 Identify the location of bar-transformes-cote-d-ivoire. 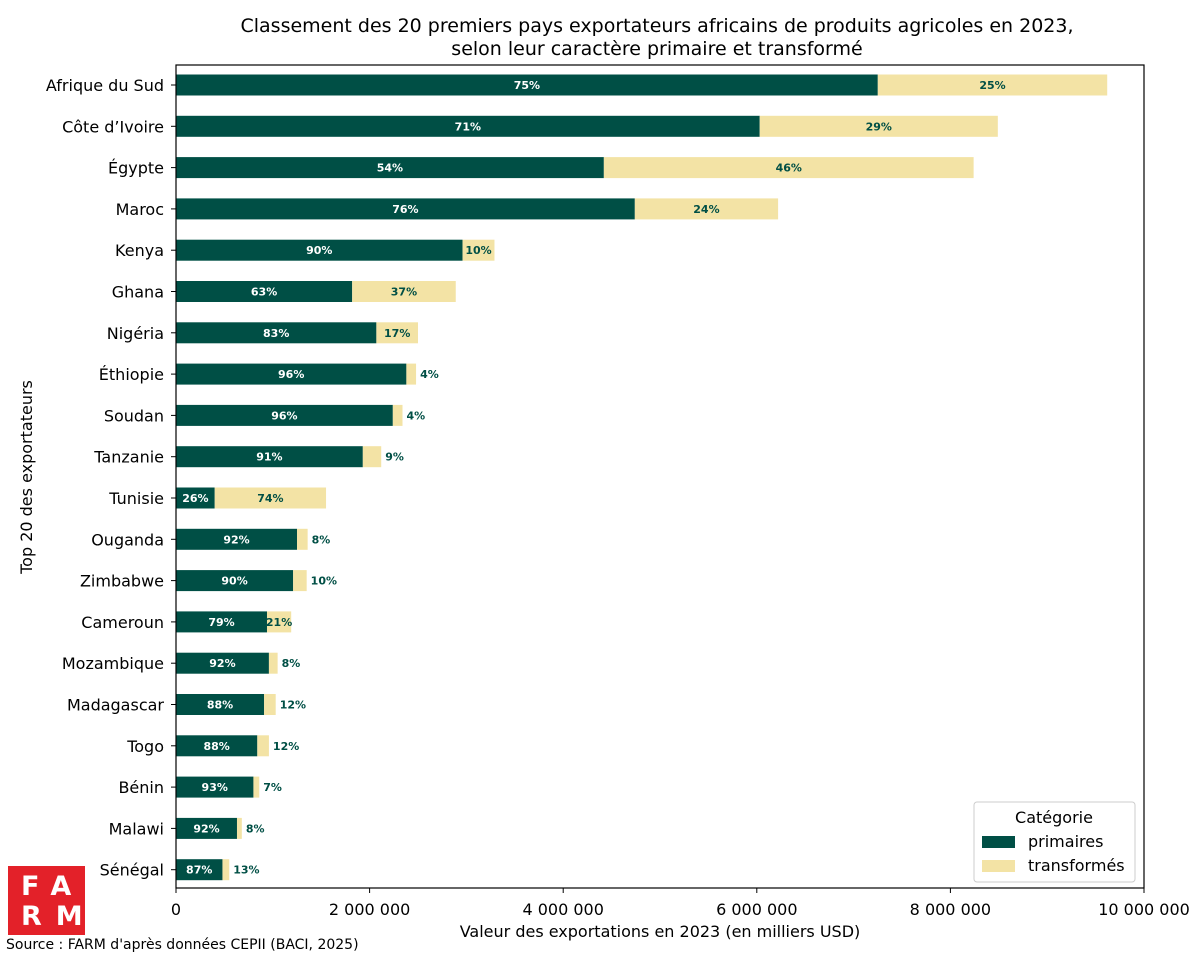
(878, 126).